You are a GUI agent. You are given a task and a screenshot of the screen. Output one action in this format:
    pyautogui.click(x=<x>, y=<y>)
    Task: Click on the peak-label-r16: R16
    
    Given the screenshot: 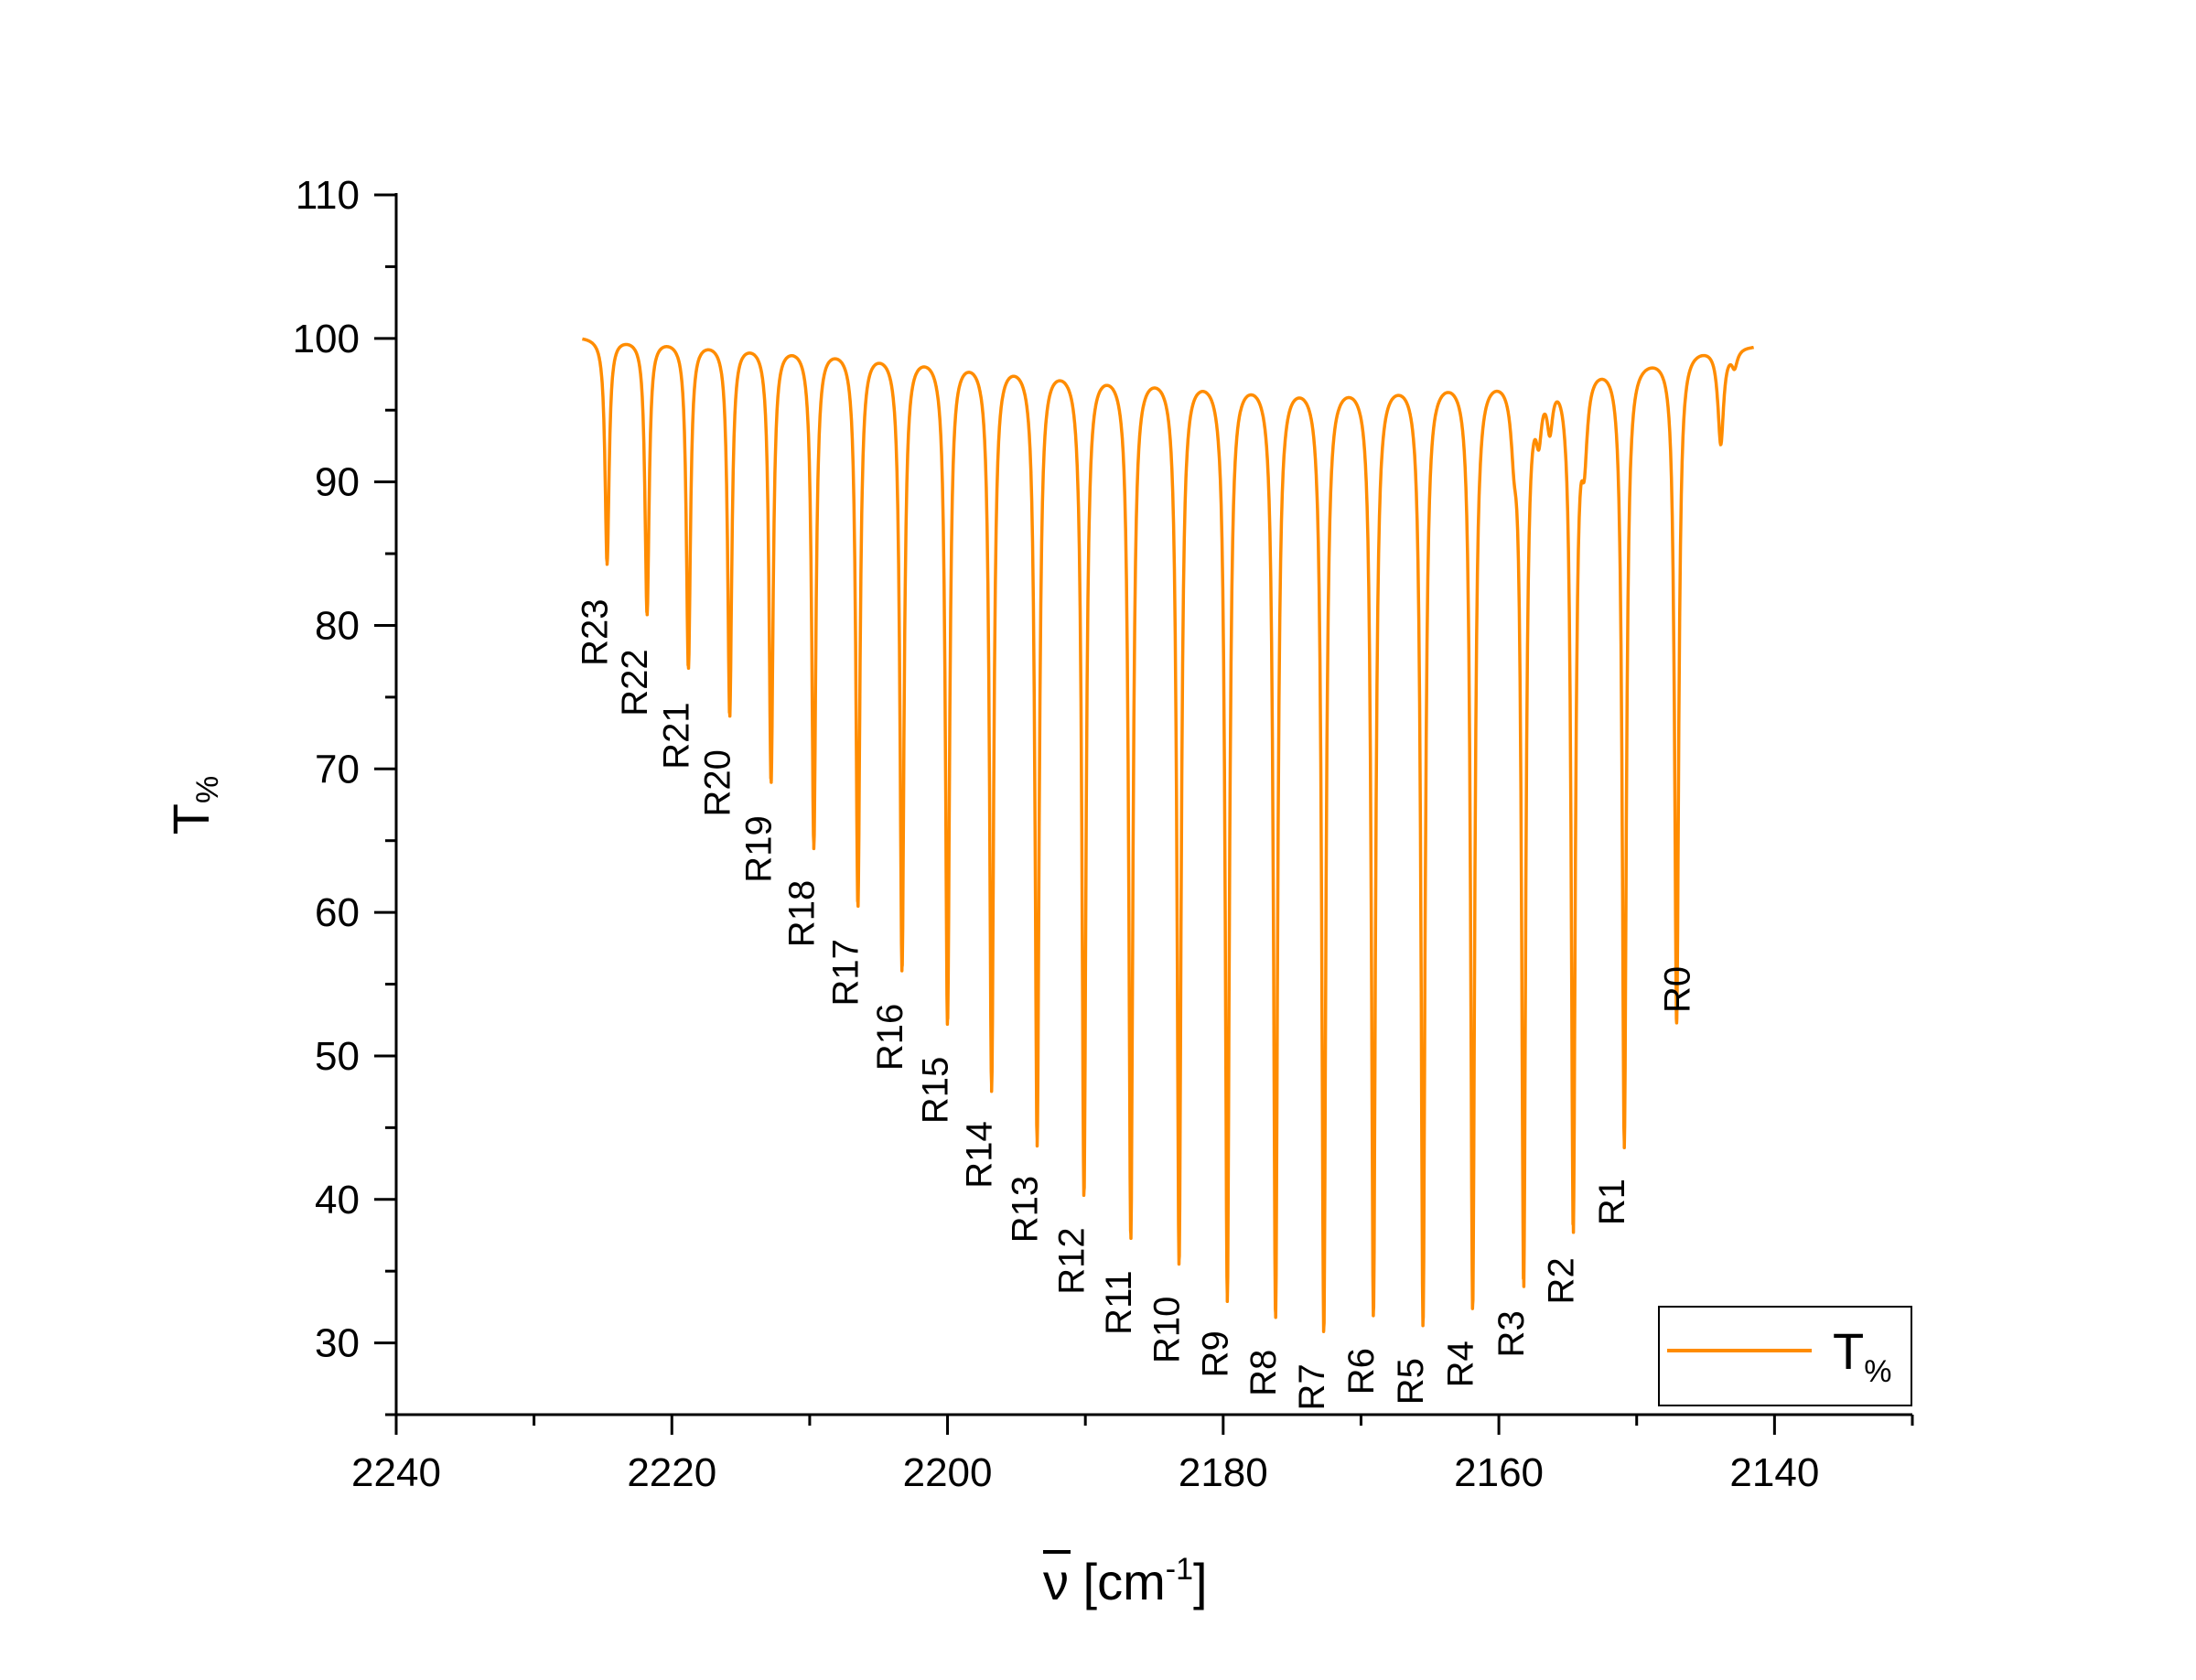 What is the action you would take?
    pyautogui.click(x=890, y=1037)
    